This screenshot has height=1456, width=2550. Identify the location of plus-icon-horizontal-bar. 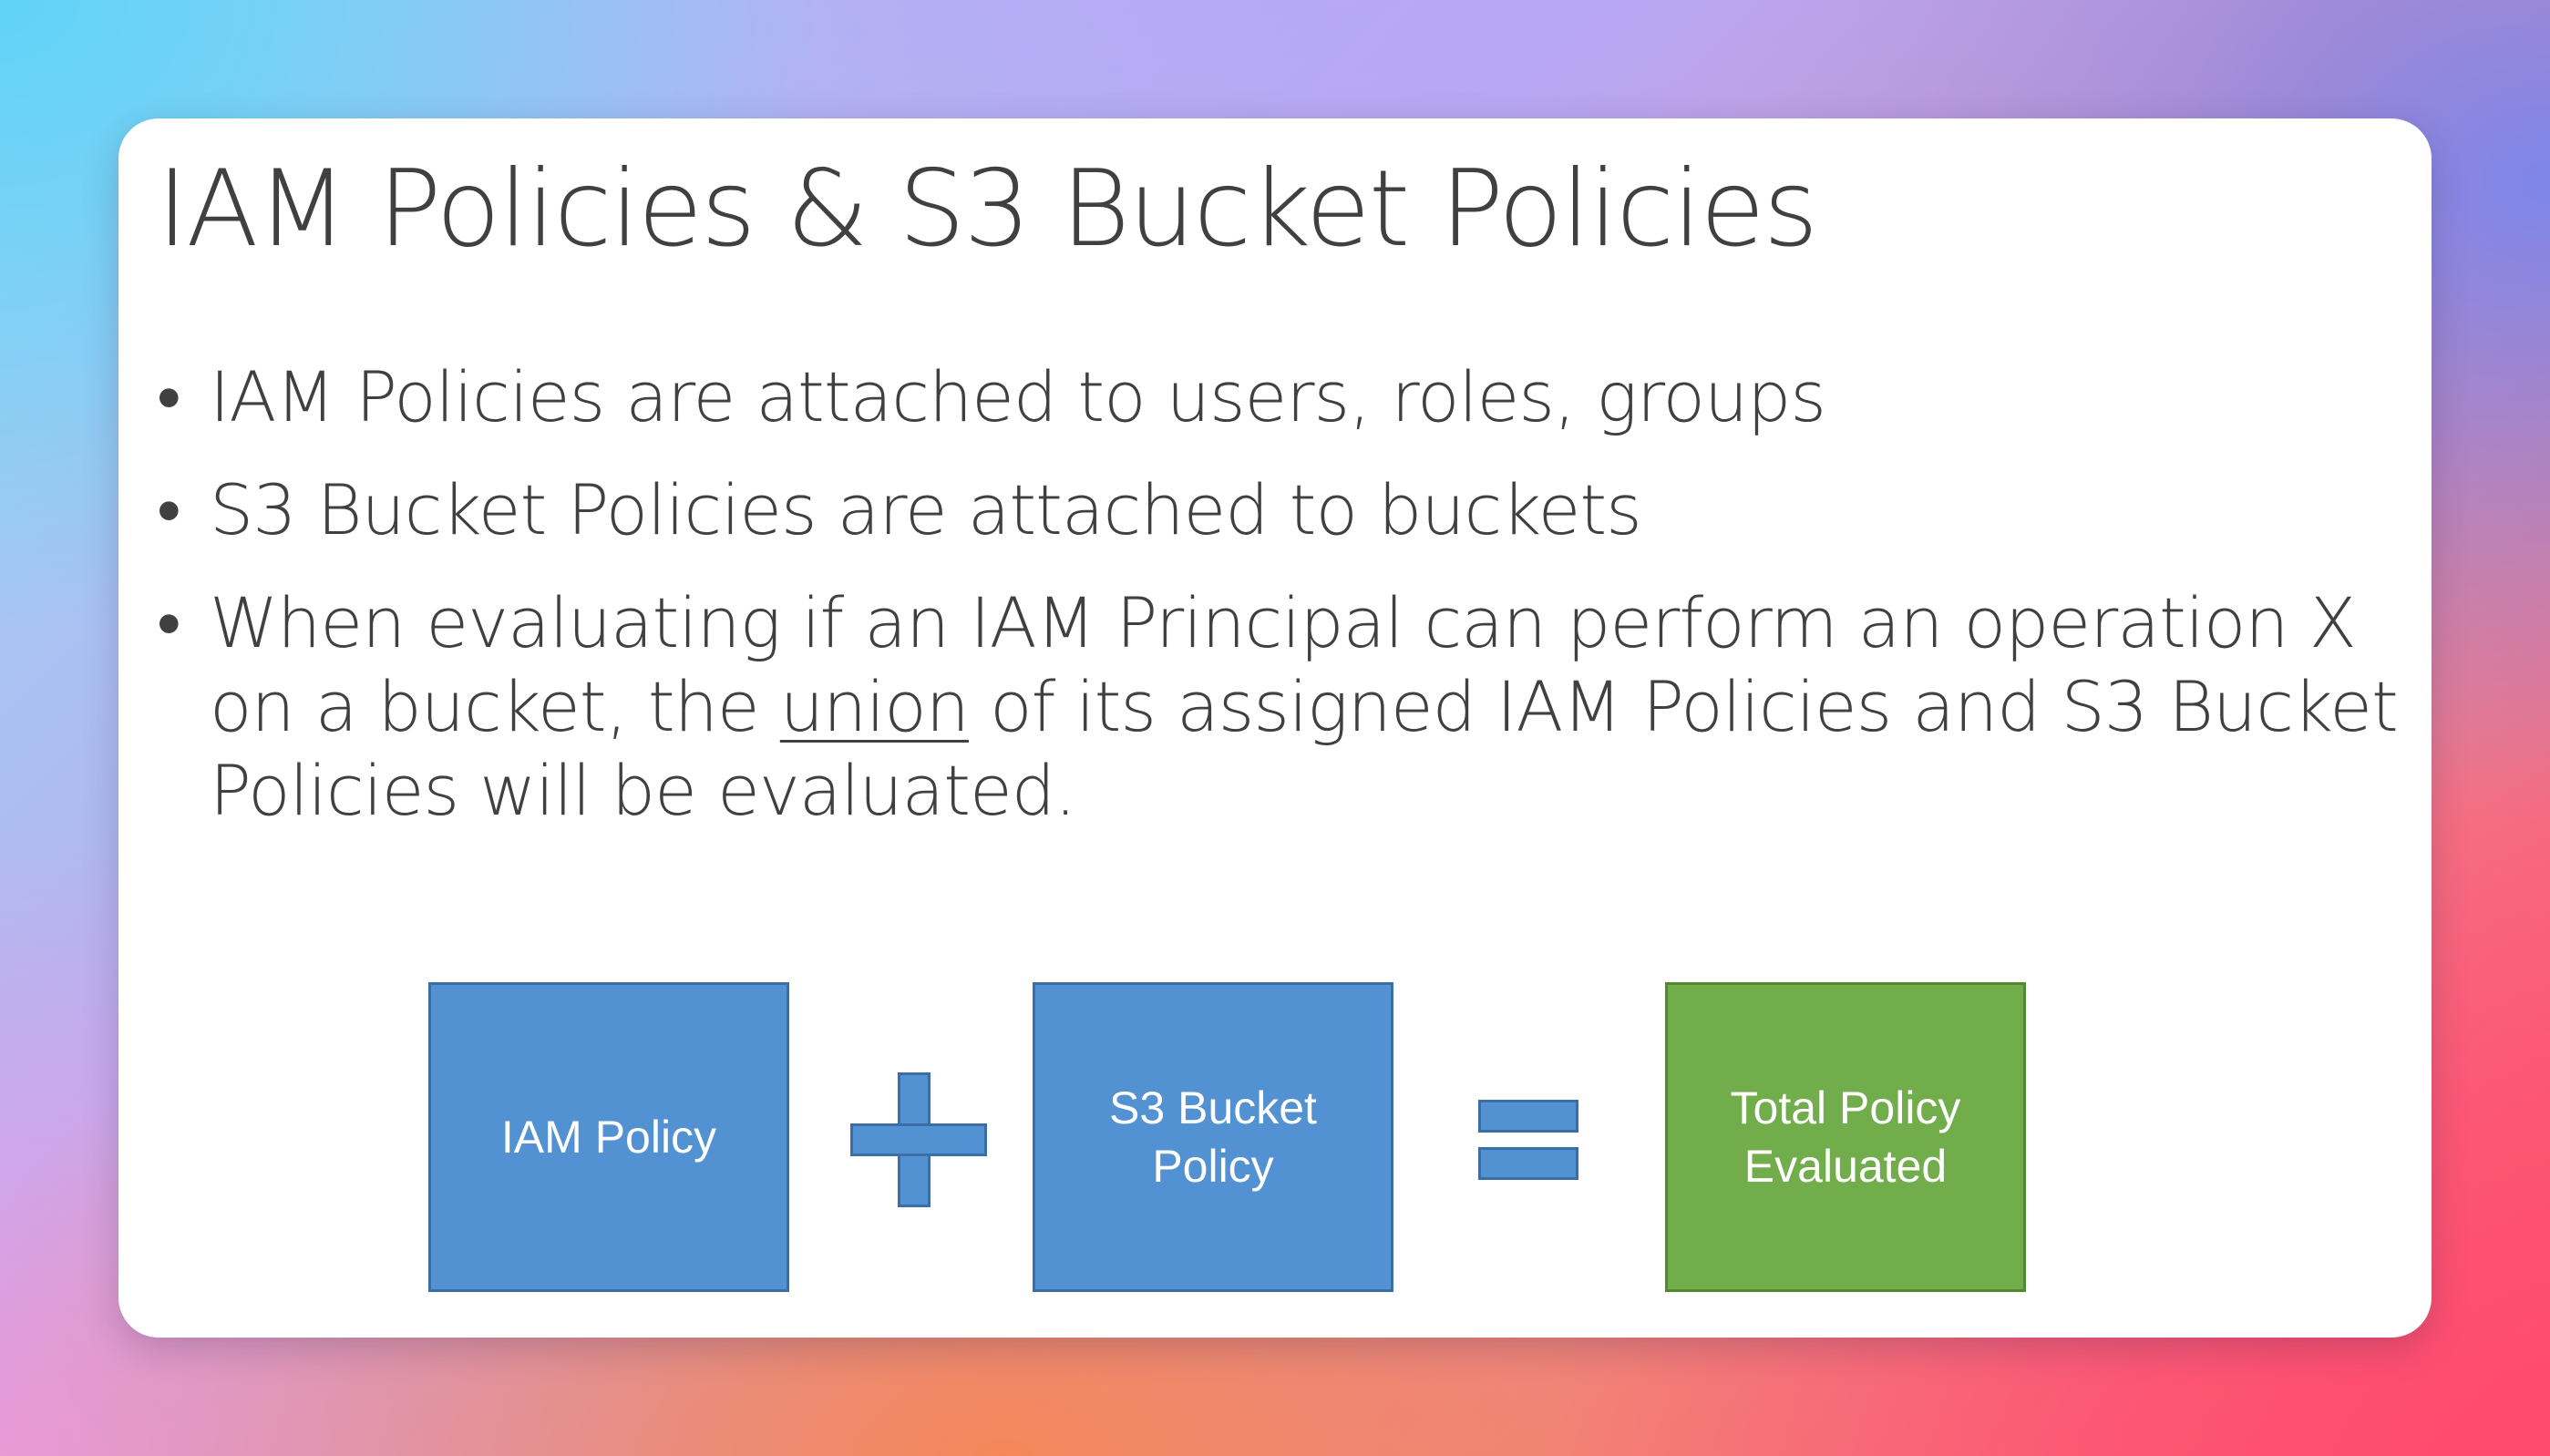
(918, 1139).